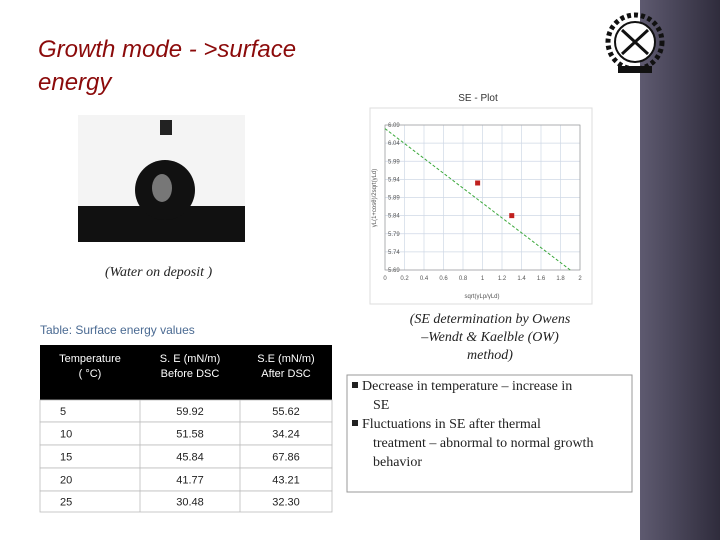 This screenshot has height=540, width=720. What do you see at coordinates (394, 253) in the screenshot?
I see `y-tick-label: 5.74` at bounding box center [394, 253].